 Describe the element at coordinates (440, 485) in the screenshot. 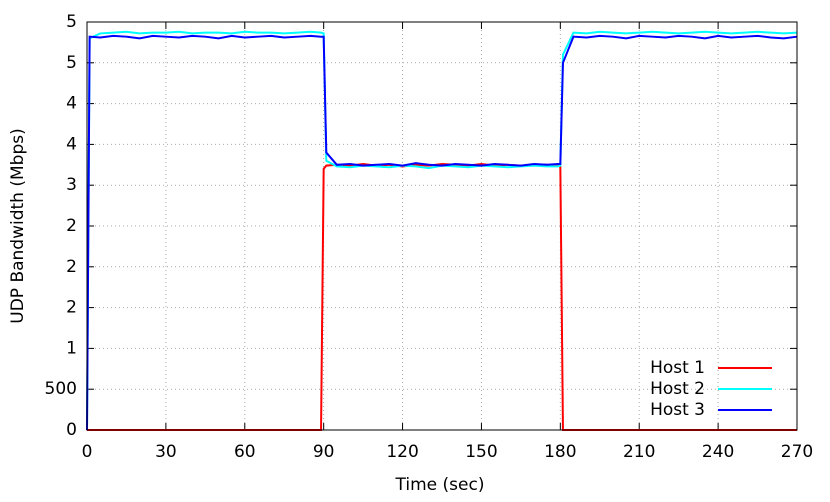

I see `x-axis-label: Time (sec)` at that location.